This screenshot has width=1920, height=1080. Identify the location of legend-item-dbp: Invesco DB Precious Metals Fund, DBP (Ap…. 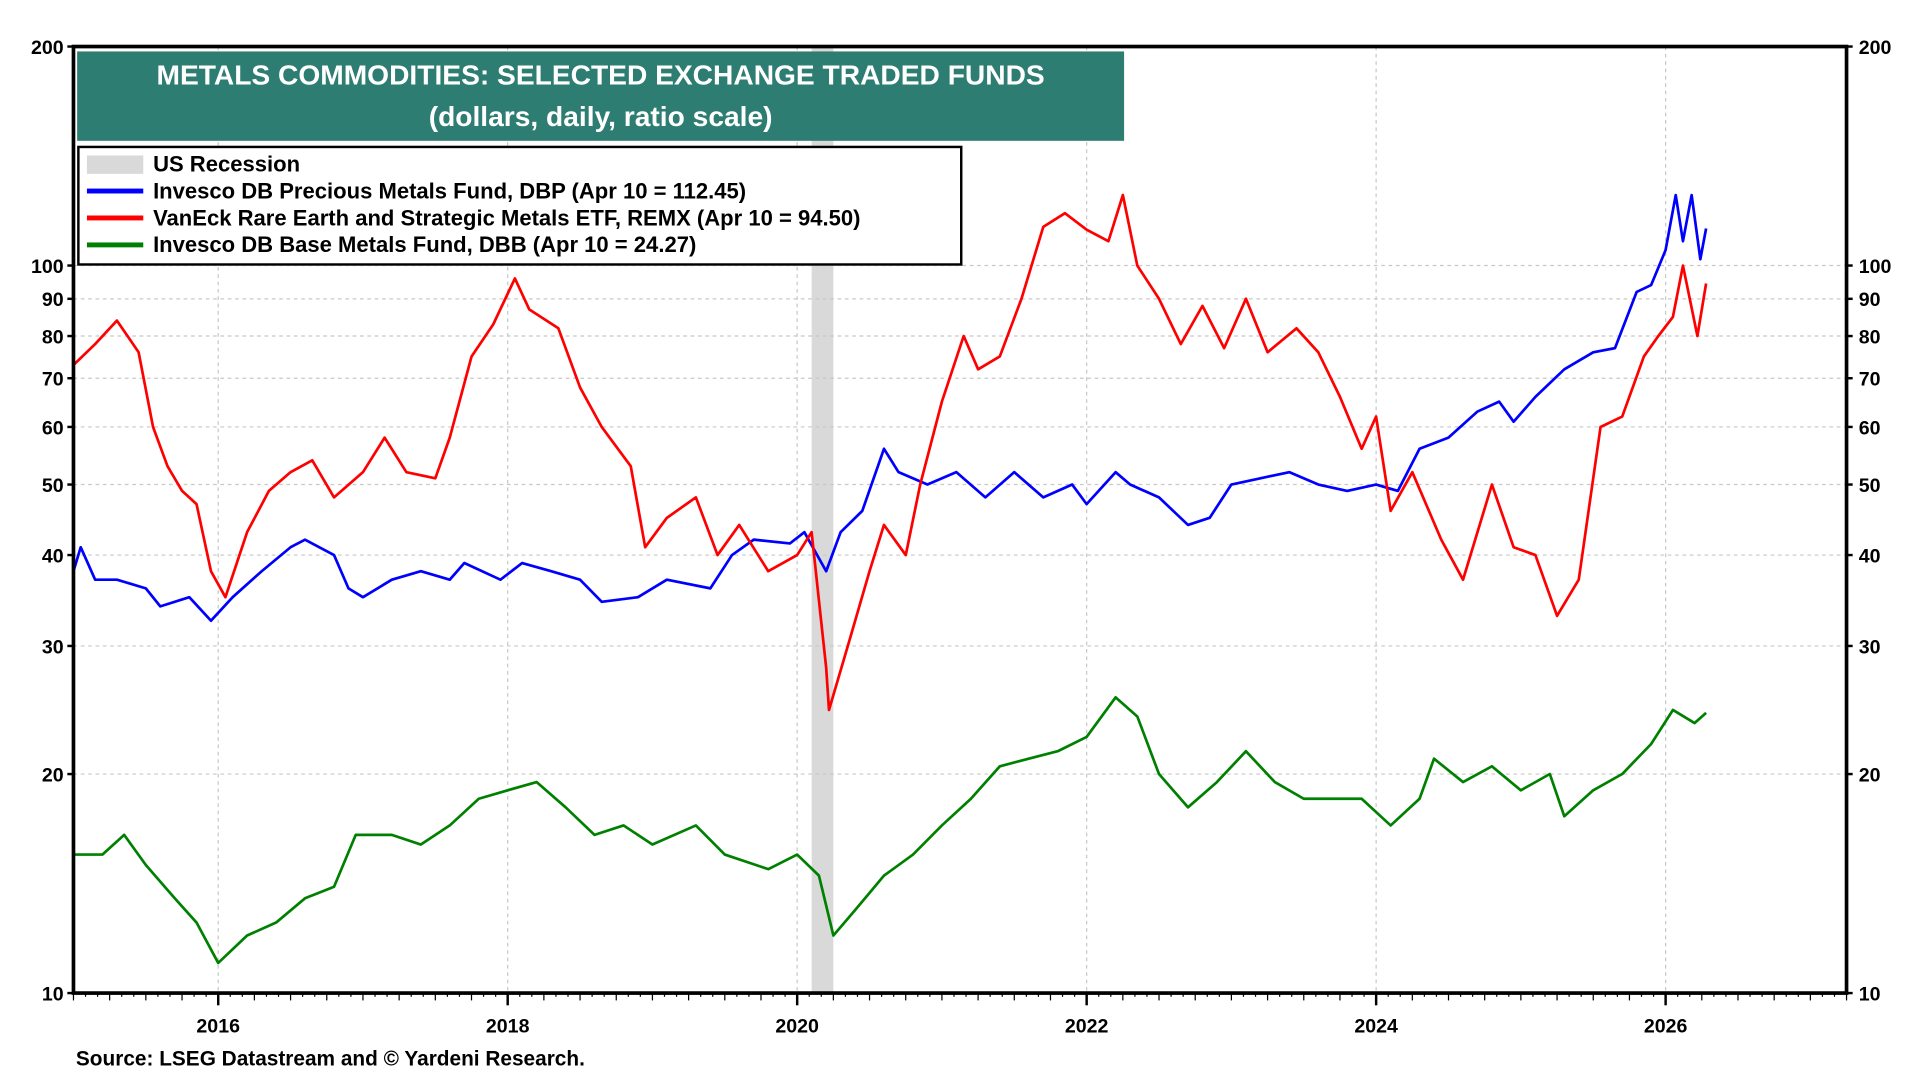
(416, 191).